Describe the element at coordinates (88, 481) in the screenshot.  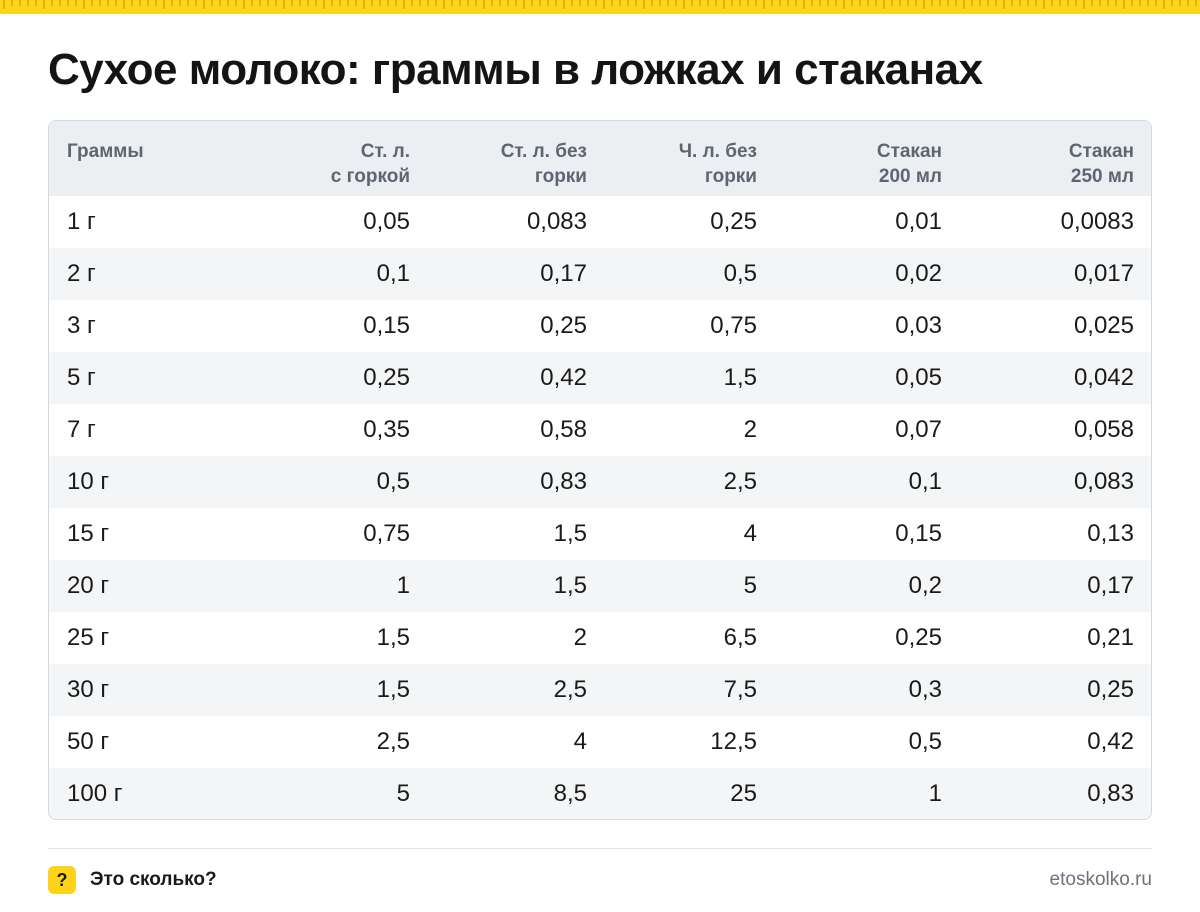
I see `row-grams-cell: 10 г` at that location.